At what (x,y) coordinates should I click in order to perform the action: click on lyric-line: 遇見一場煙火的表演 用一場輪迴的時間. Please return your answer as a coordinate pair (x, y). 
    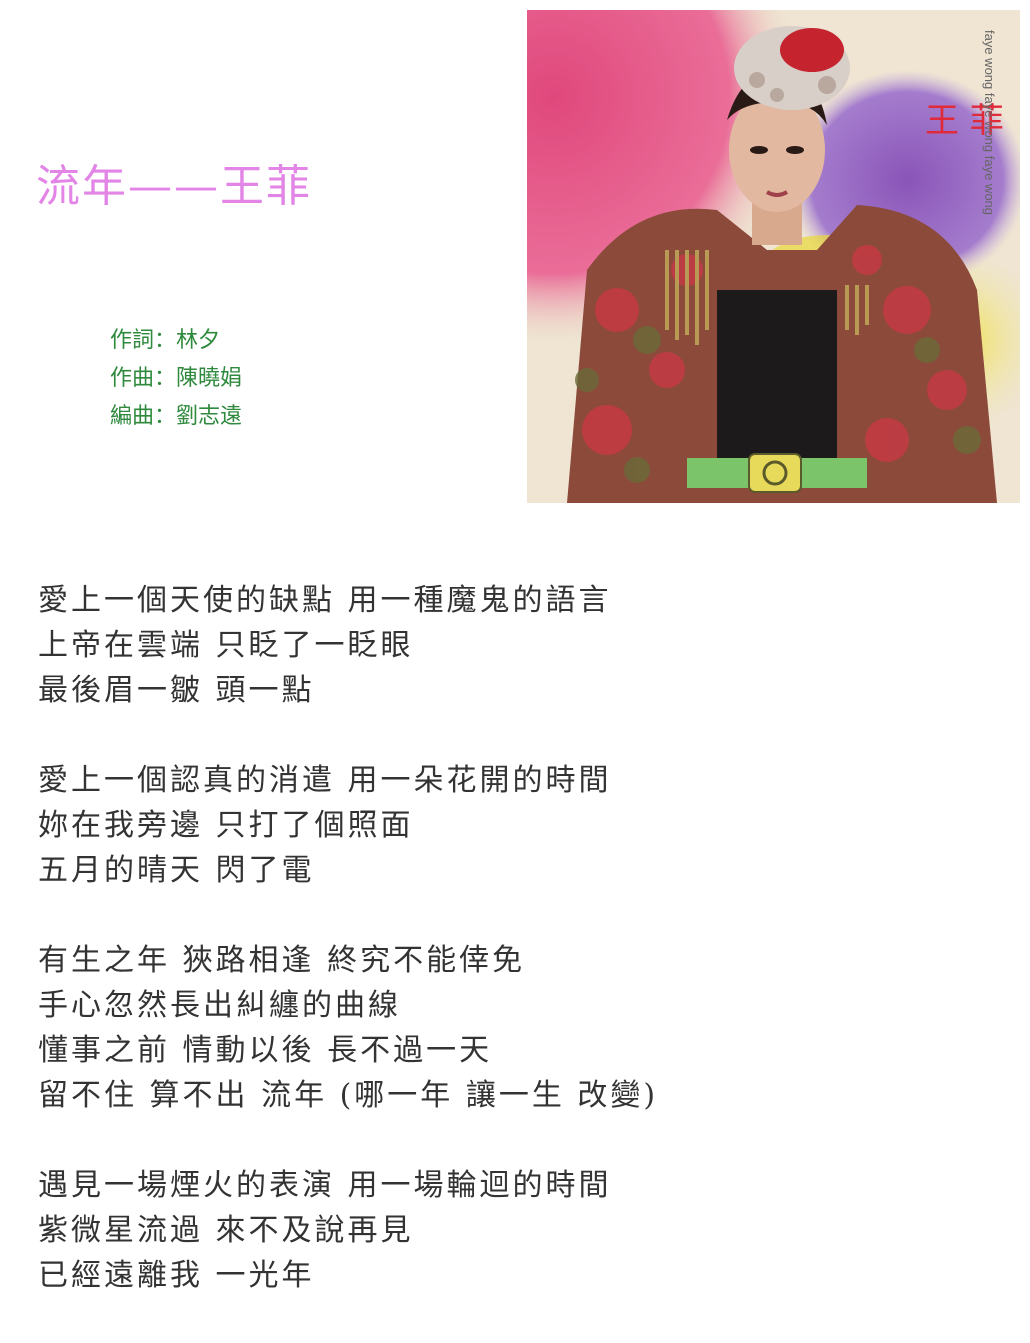
    Looking at the image, I should click on (325, 1185).